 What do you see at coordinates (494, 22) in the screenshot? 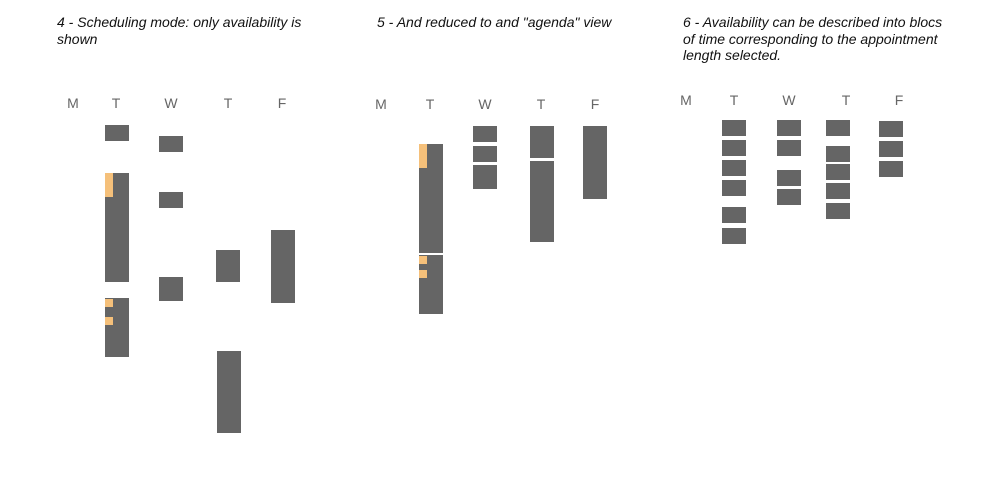
I see `panel-5-caption: 5 - And reduced to and "agenda" view` at bounding box center [494, 22].